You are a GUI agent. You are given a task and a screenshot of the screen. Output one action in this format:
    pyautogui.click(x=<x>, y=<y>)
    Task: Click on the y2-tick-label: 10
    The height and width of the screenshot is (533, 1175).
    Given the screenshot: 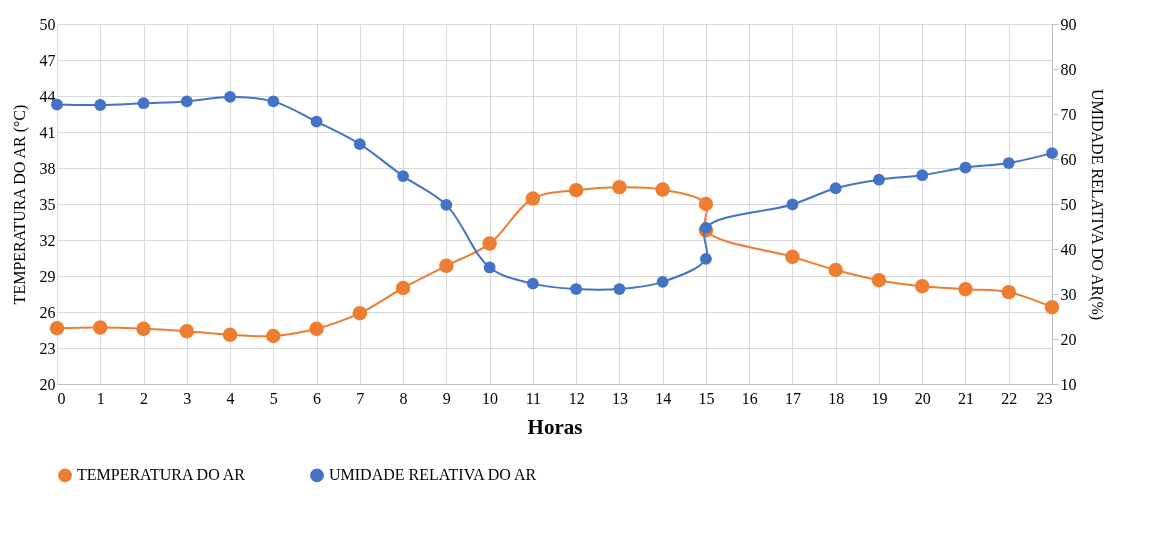 What is the action you would take?
    pyautogui.click(x=1068, y=384)
    